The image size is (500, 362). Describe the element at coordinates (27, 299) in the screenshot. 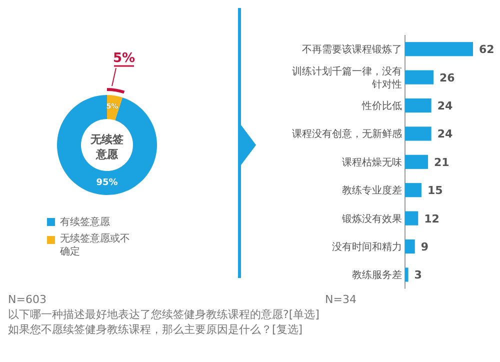

I see `text: N=603` at that location.